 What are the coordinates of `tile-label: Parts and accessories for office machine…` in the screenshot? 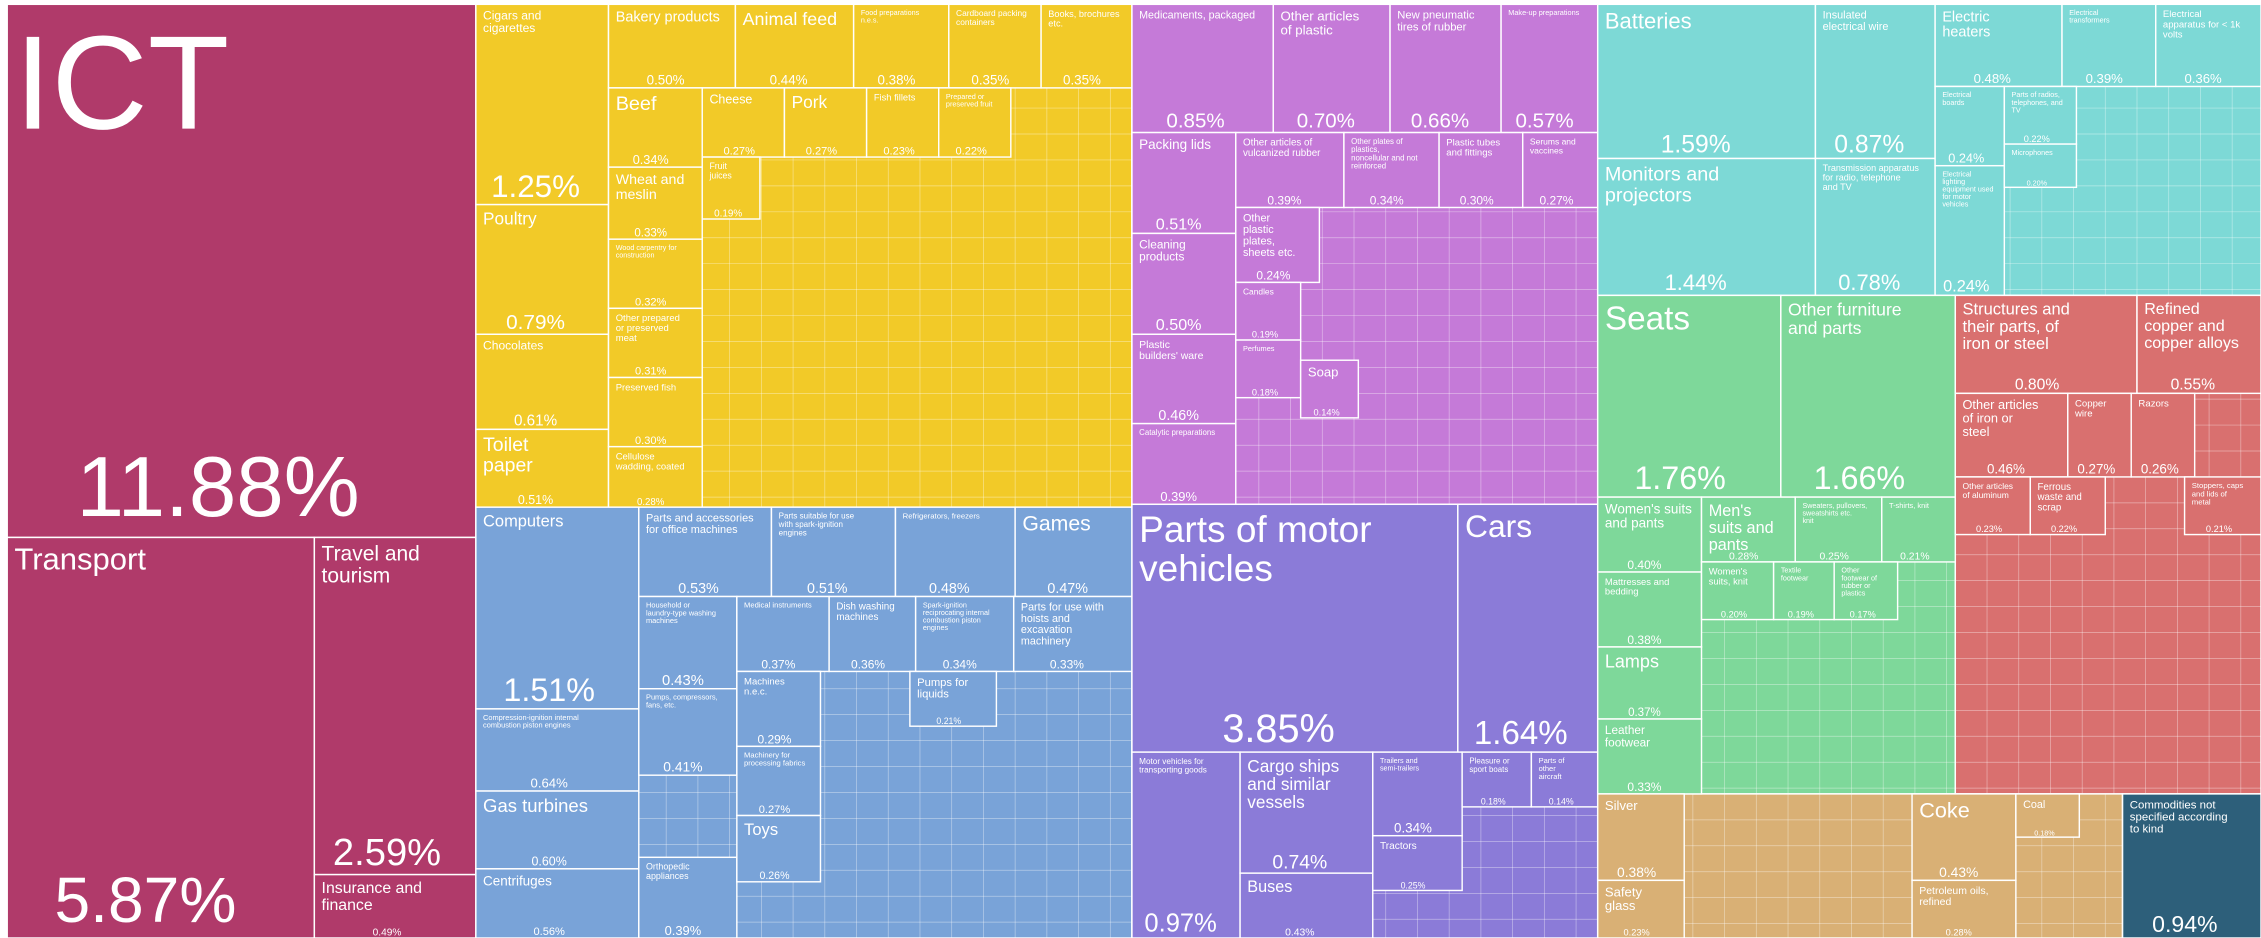 It's located at (701, 523).